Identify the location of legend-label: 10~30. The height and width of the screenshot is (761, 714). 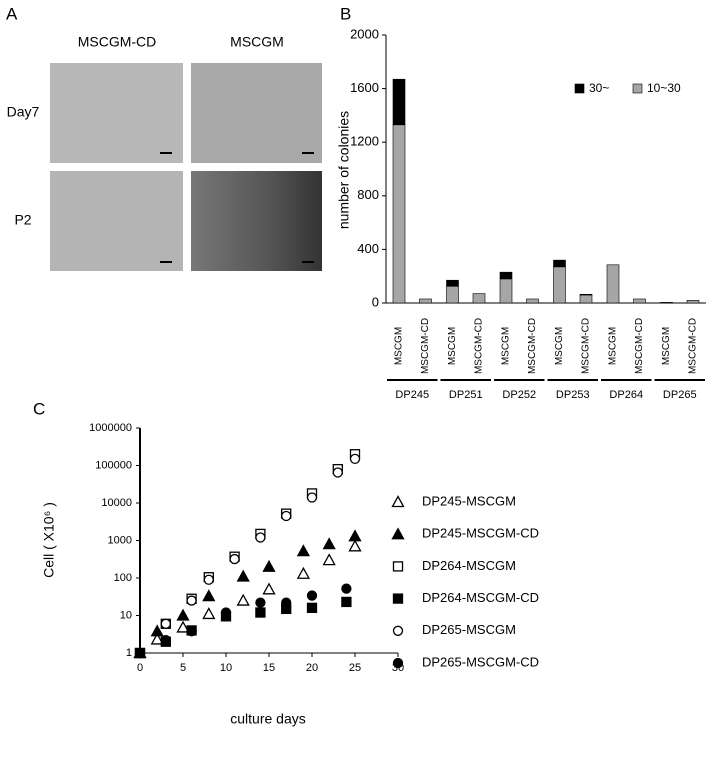
(664, 88).